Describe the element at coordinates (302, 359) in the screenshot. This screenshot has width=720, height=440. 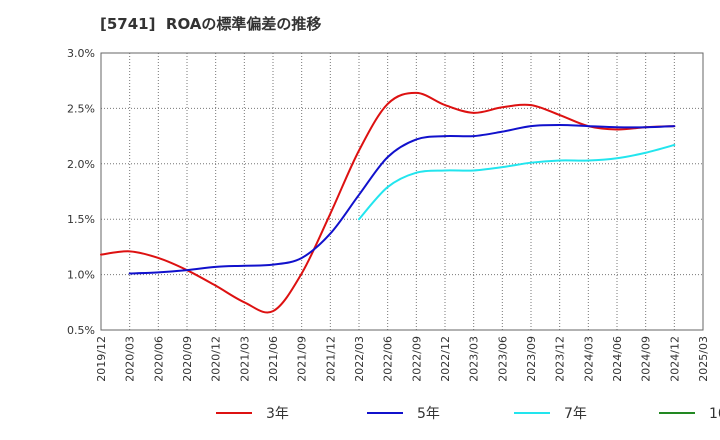
I see `x-tick-label: 2021/09` at that location.